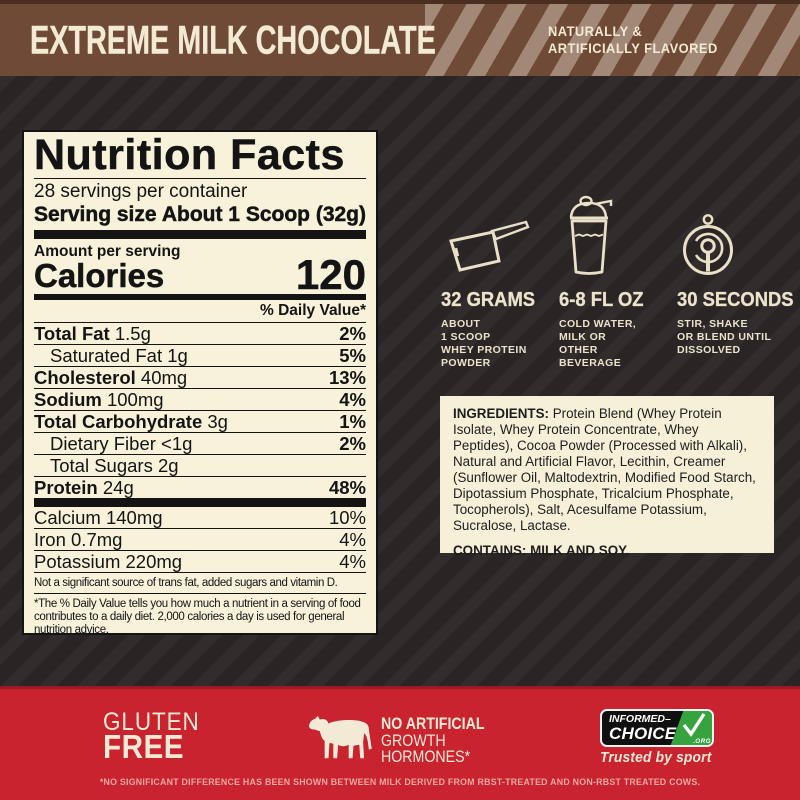  I want to click on product-flavor-title: EXTREME MILK CHOCOLATE, so click(233, 40).